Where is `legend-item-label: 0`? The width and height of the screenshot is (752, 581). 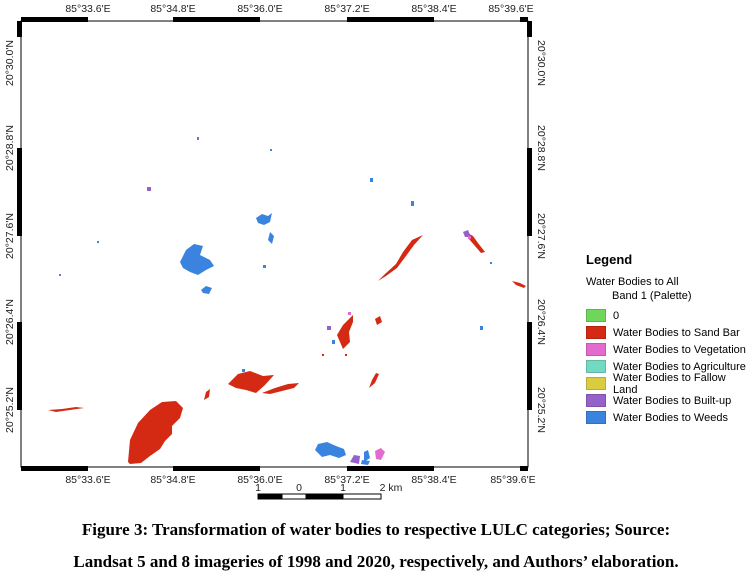 legend-item-label: 0 is located at coordinates (616, 315).